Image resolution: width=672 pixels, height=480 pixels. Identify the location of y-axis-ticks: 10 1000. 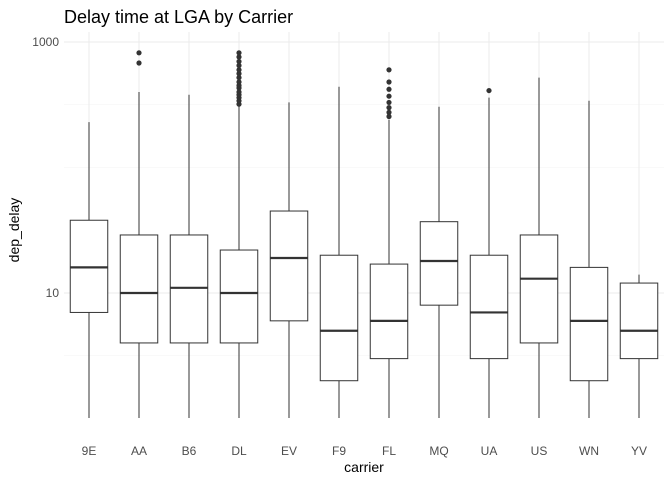
(45, 167).